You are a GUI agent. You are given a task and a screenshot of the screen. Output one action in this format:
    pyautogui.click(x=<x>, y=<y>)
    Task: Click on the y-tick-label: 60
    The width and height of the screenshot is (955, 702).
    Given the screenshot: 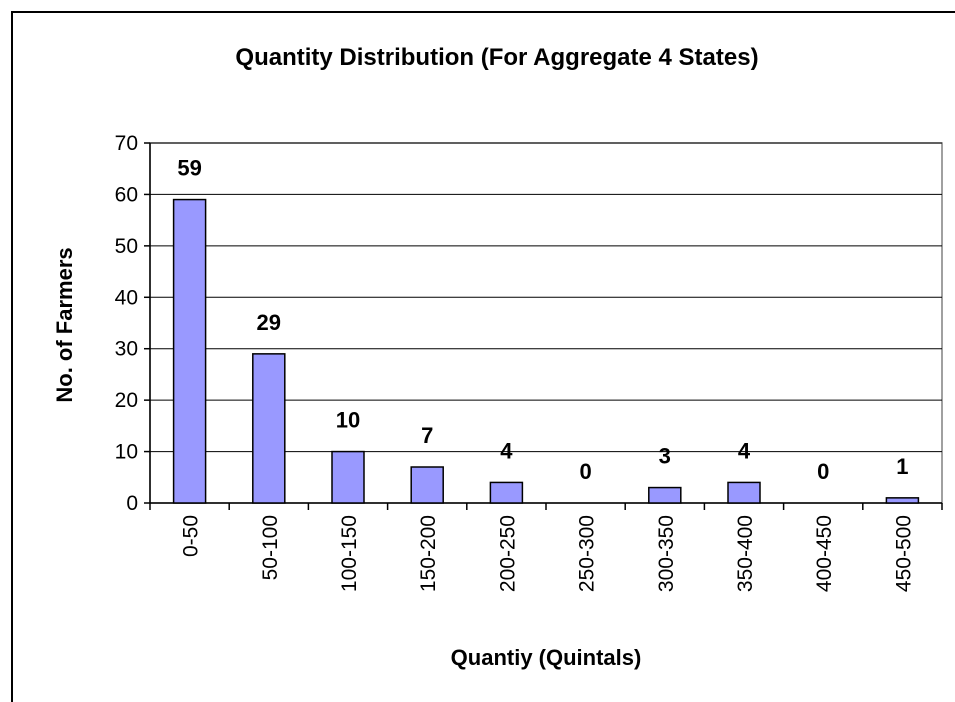 What is the action you would take?
    pyautogui.click(x=126, y=194)
    